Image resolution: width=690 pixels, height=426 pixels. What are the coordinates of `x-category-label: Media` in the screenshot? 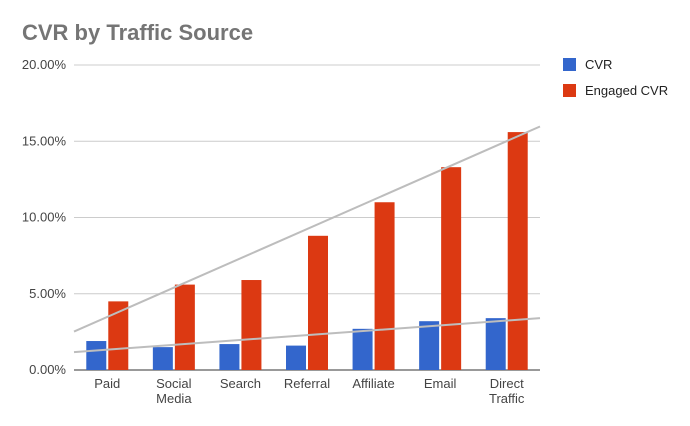 It's located at (174, 398).